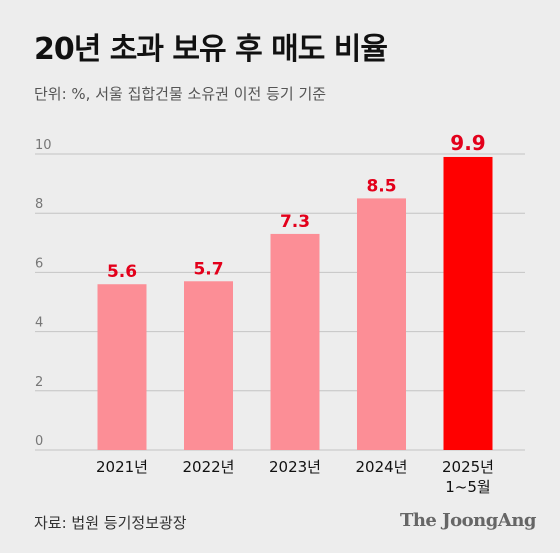 This screenshot has height=553, width=560. Describe the element at coordinates (381, 186) in the screenshot. I see `data-label: 8.5` at that location.